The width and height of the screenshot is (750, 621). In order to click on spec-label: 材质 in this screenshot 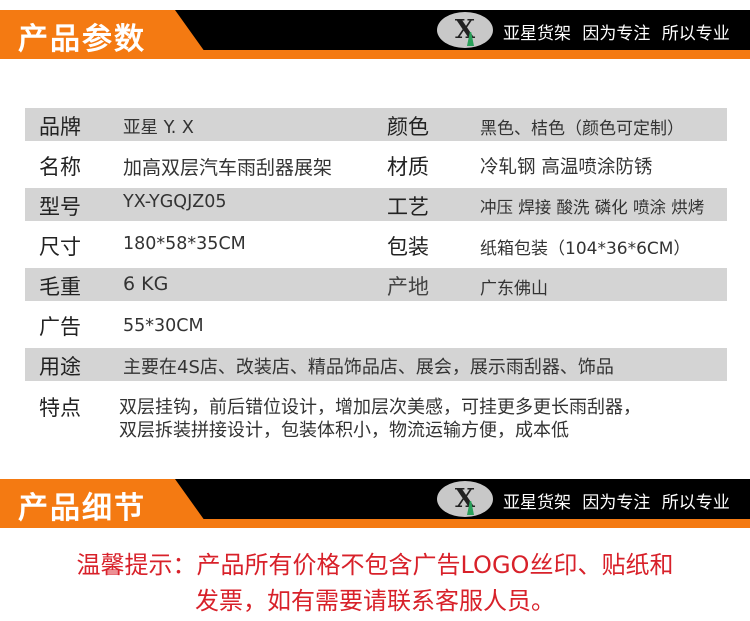, I will do `click(408, 167)`.